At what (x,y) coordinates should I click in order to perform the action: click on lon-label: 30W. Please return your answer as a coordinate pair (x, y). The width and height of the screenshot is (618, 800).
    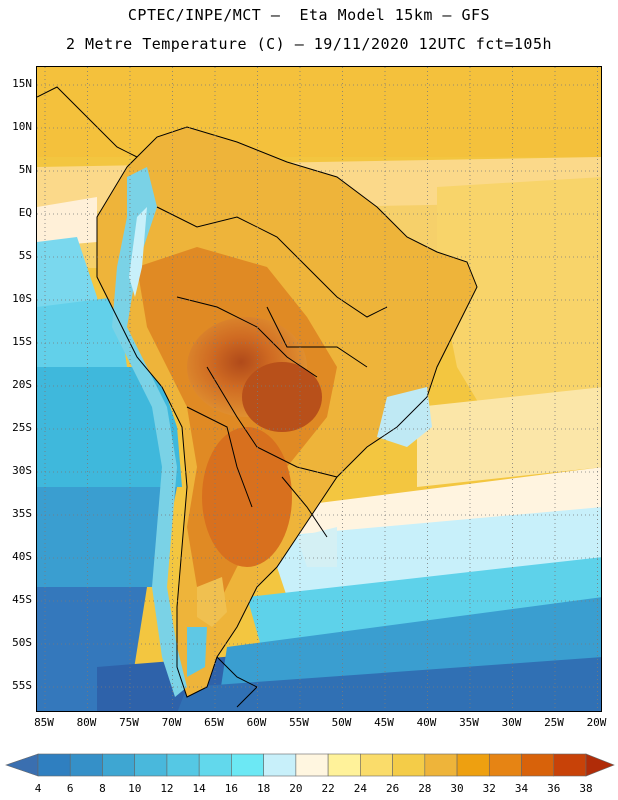
    Looking at the image, I should click on (511, 722).